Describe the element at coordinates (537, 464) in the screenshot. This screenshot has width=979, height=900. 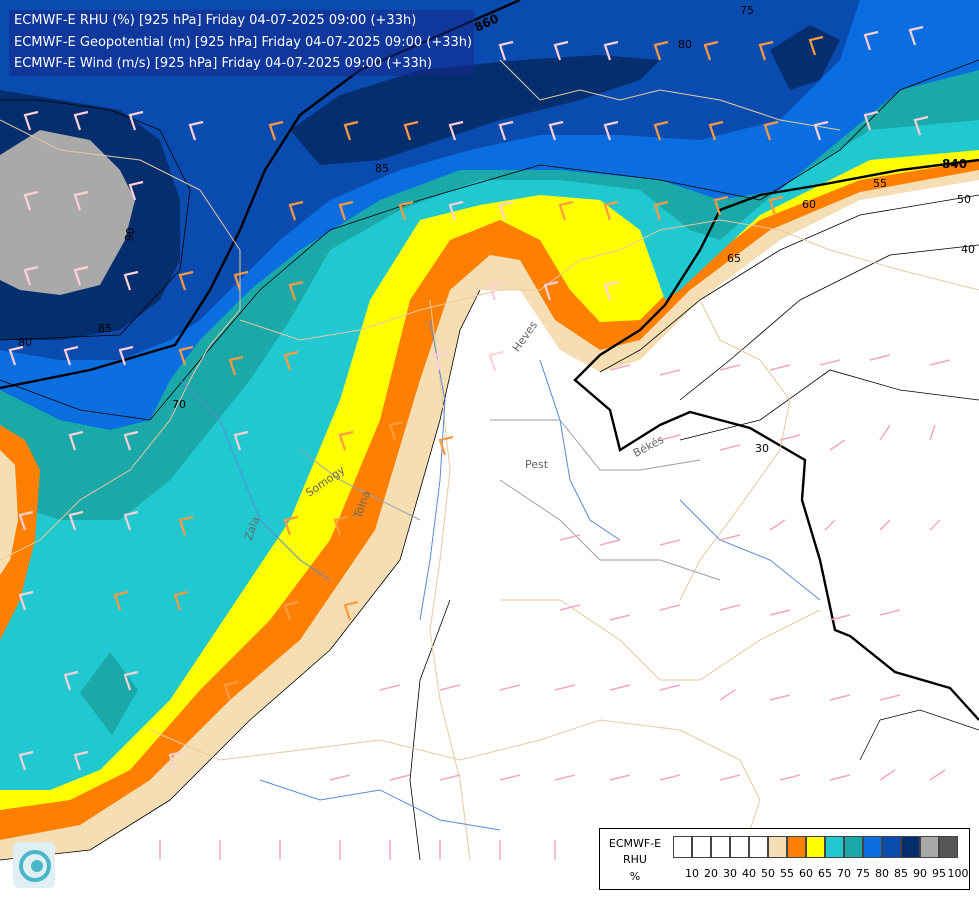
I see `place-pest: Pest` at that location.